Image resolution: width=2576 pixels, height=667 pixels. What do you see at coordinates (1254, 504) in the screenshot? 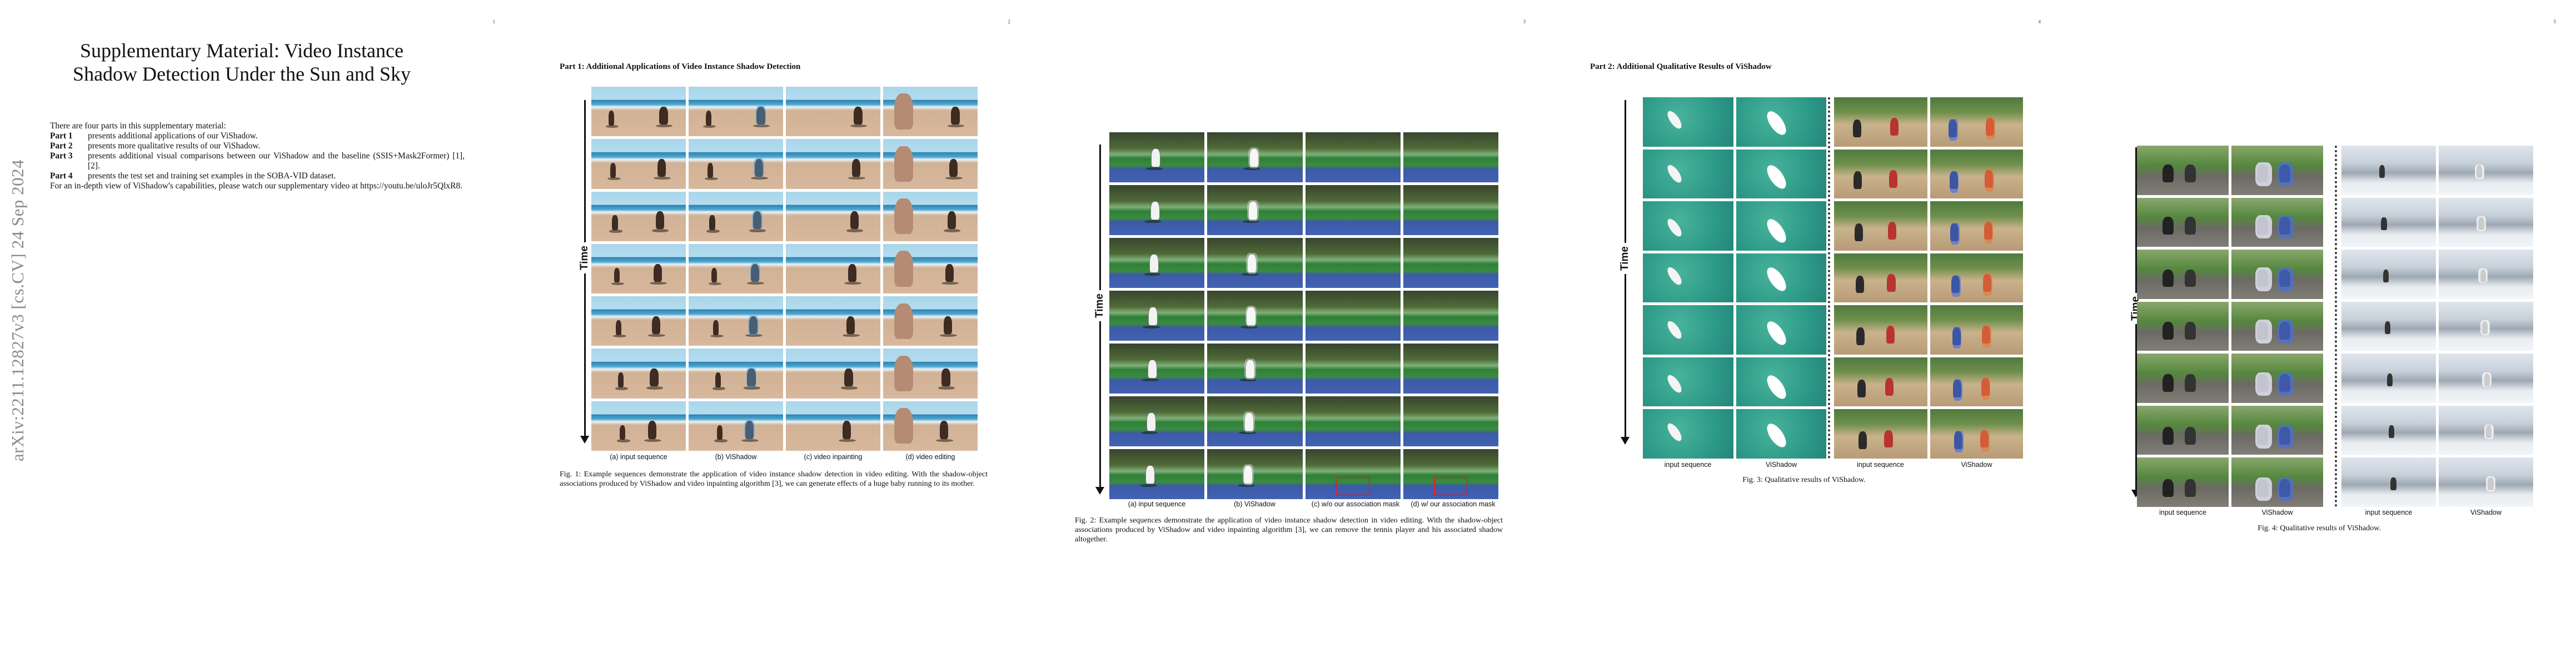
I see `column-label: (b) ViShadow` at bounding box center [1254, 504].